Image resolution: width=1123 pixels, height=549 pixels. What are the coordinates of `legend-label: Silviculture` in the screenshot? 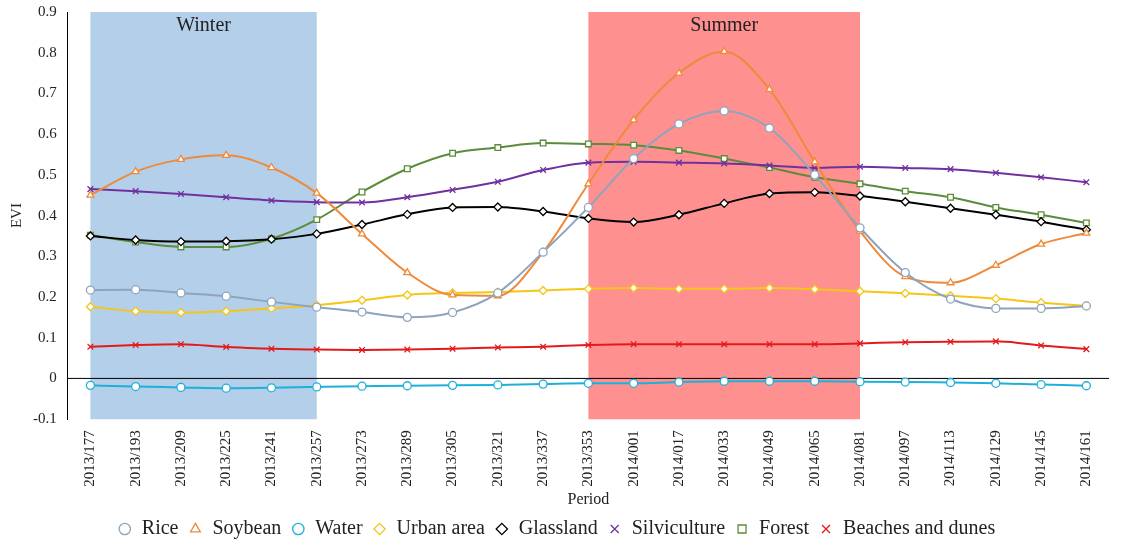 It's located at (678, 527).